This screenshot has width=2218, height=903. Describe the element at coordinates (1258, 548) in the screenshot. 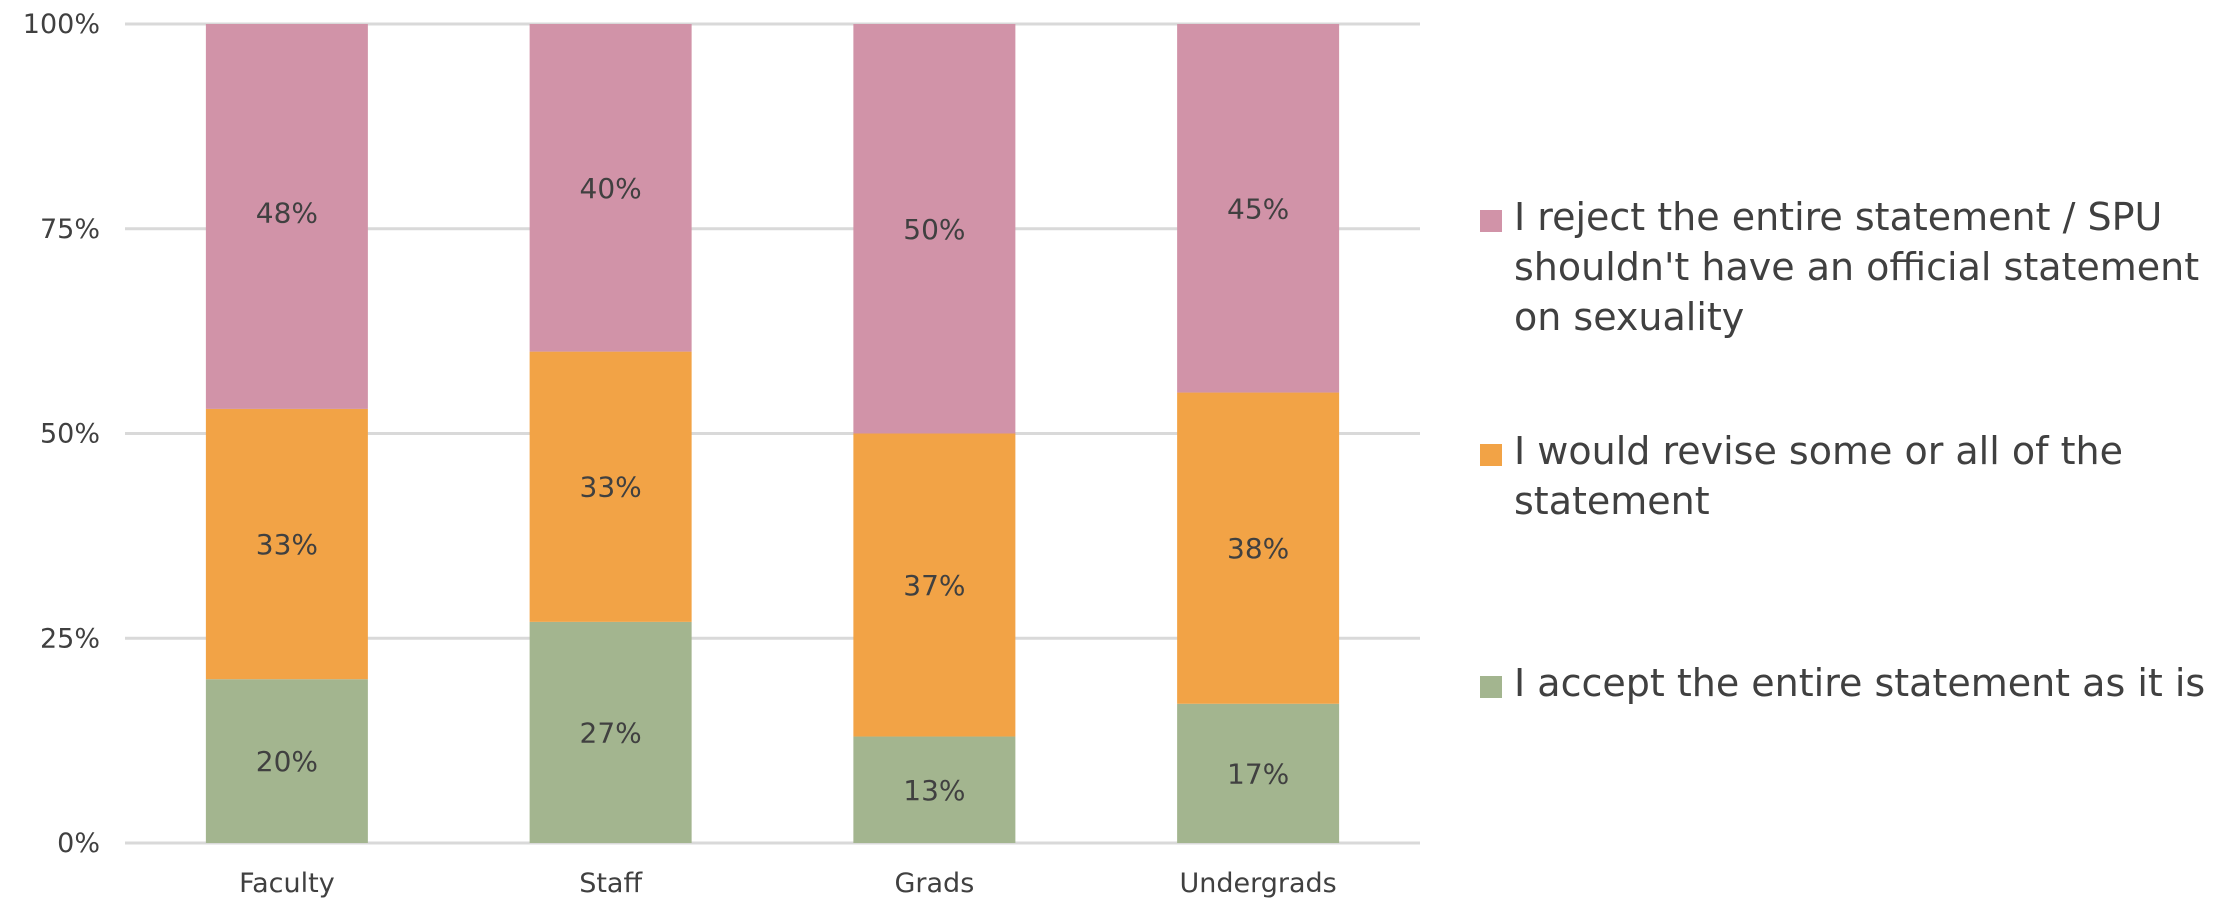

I see `data-label: 38%` at that location.